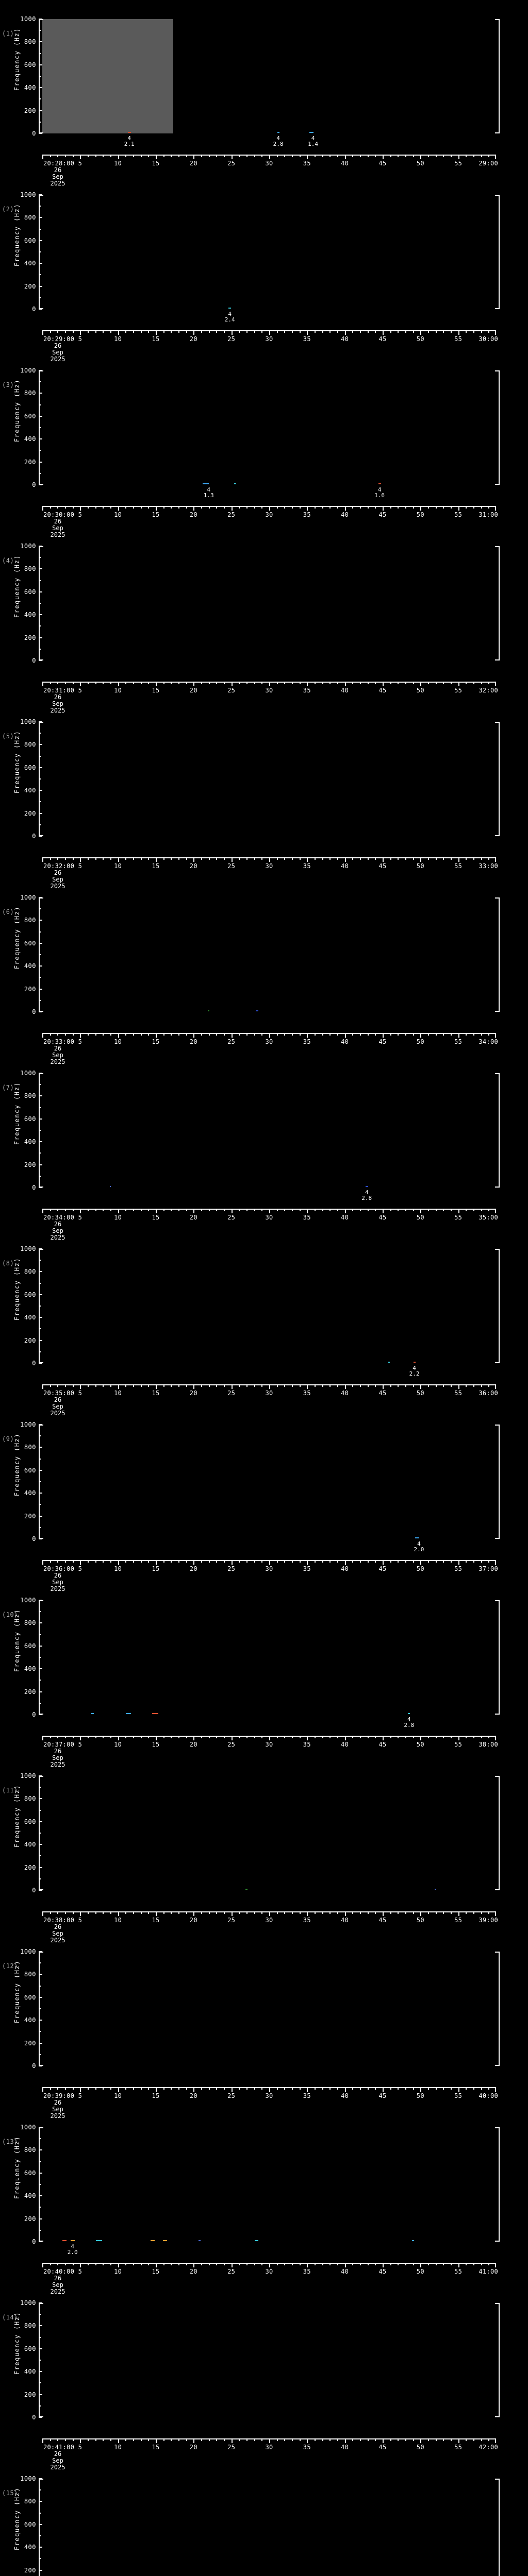 The height and width of the screenshot is (2576, 528). Describe the element at coordinates (118, 1568) in the screenshot. I see `time-axis-tick-label: 10` at that location.